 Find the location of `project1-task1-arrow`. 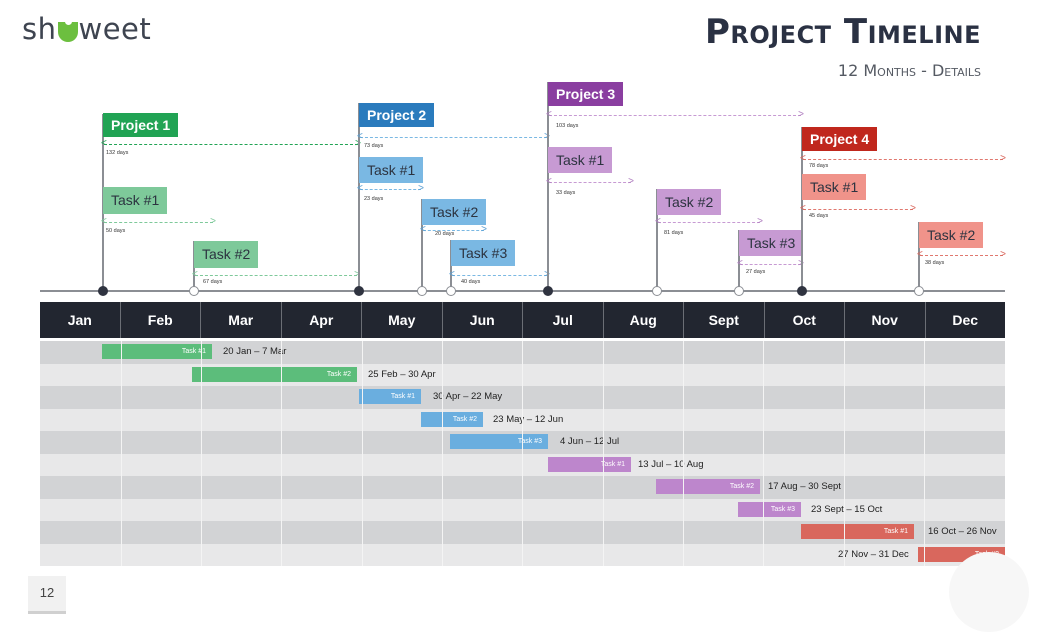

project1-task1-arrow is located at coordinates (158, 222).